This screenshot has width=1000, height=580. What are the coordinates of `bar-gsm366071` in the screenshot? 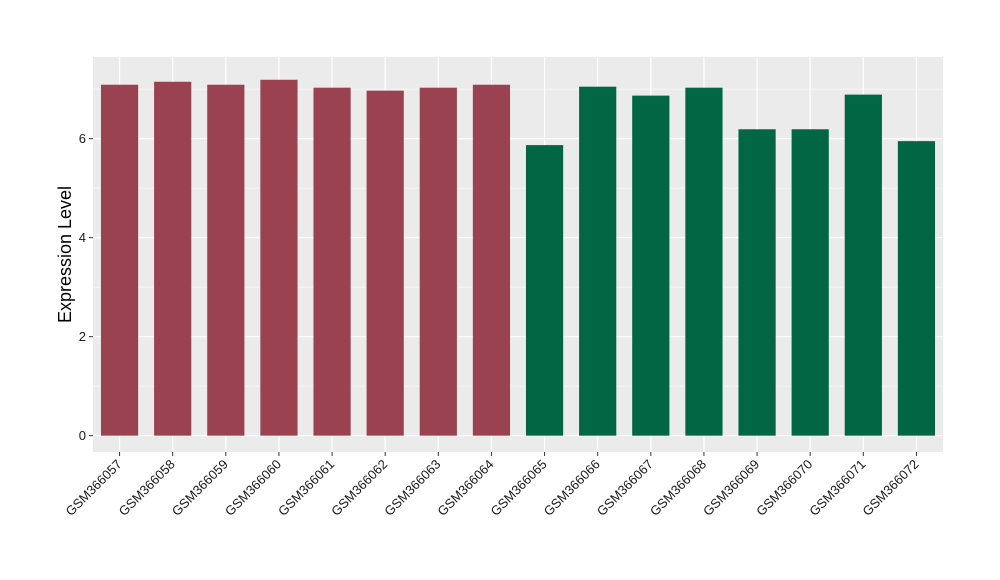 It's located at (863, 265).